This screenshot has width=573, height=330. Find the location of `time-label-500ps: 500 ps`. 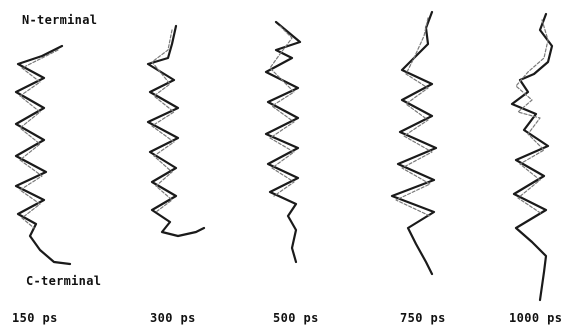

time-label-500ps: 500 ps is located at coordinates (296, 318).